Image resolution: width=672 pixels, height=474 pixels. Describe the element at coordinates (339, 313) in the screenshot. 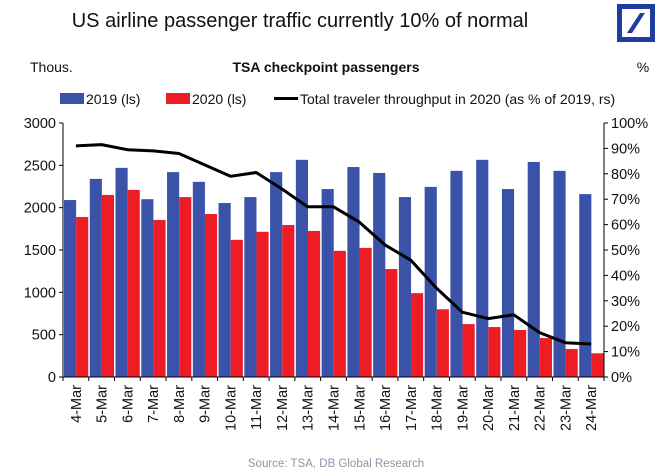

I see `bar-2020-14-Mar` at that location.